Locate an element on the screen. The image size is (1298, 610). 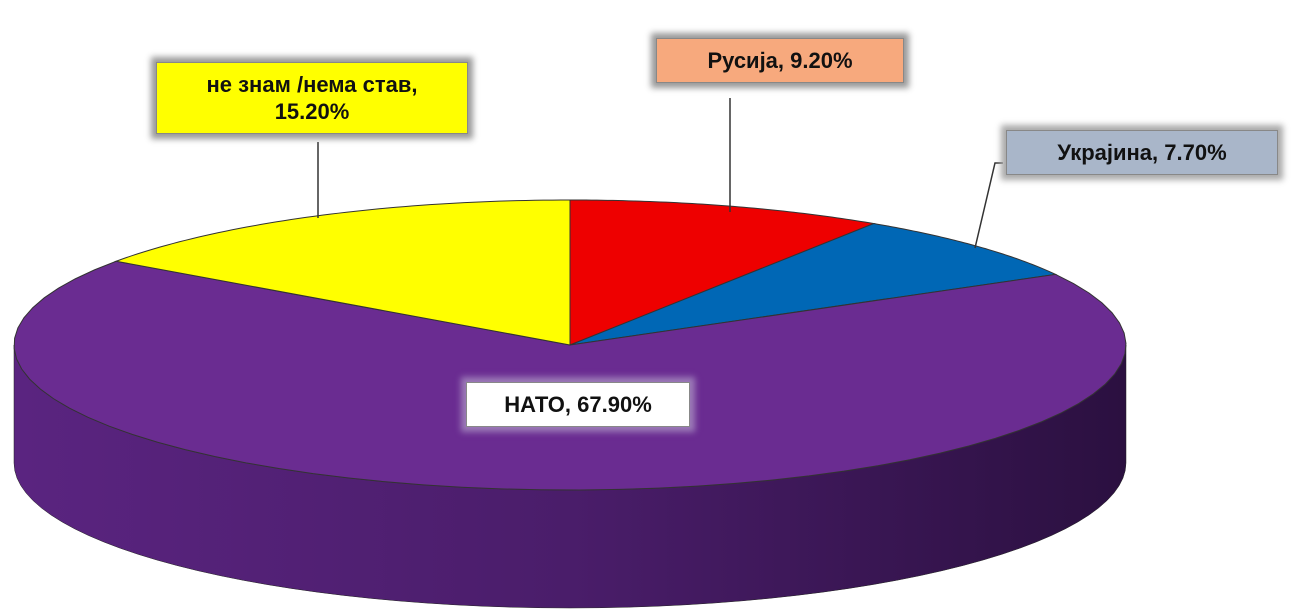
data-label: НАТО, 67.90% is located at coordinates (578, 404).